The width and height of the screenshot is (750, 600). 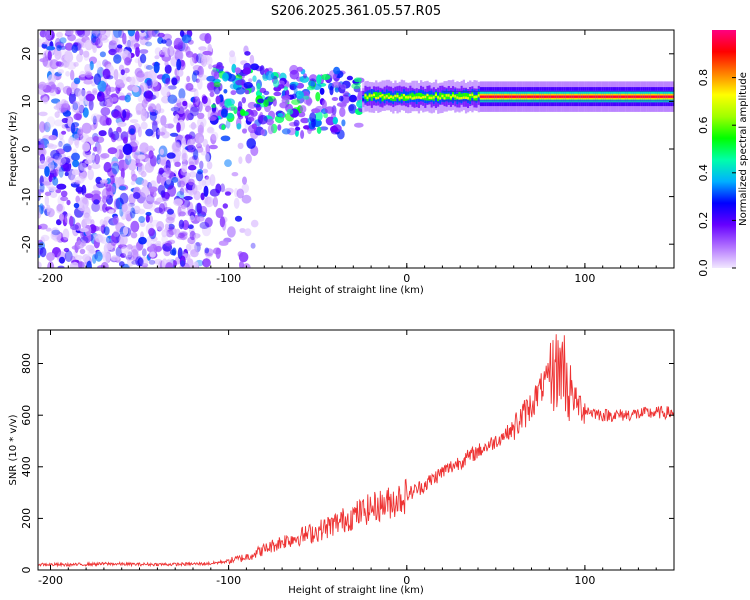 What do you see at coordinates (356, 590) in the screenshot?
I see `snr-x-axis-label: Height of straight line (km)` at bounding box center [356, 590].